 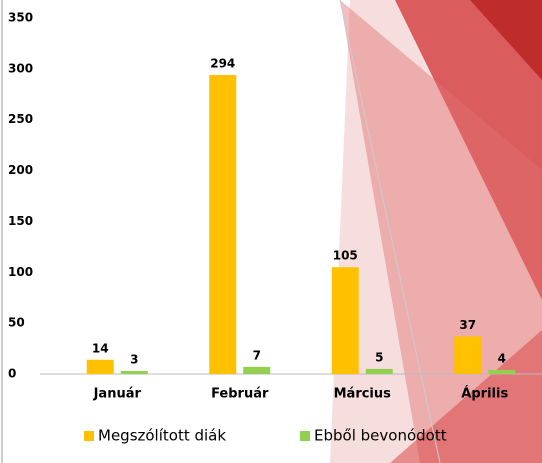 I want to click on legend-label: Ebből bevonódott, so click(x=380, y=436).